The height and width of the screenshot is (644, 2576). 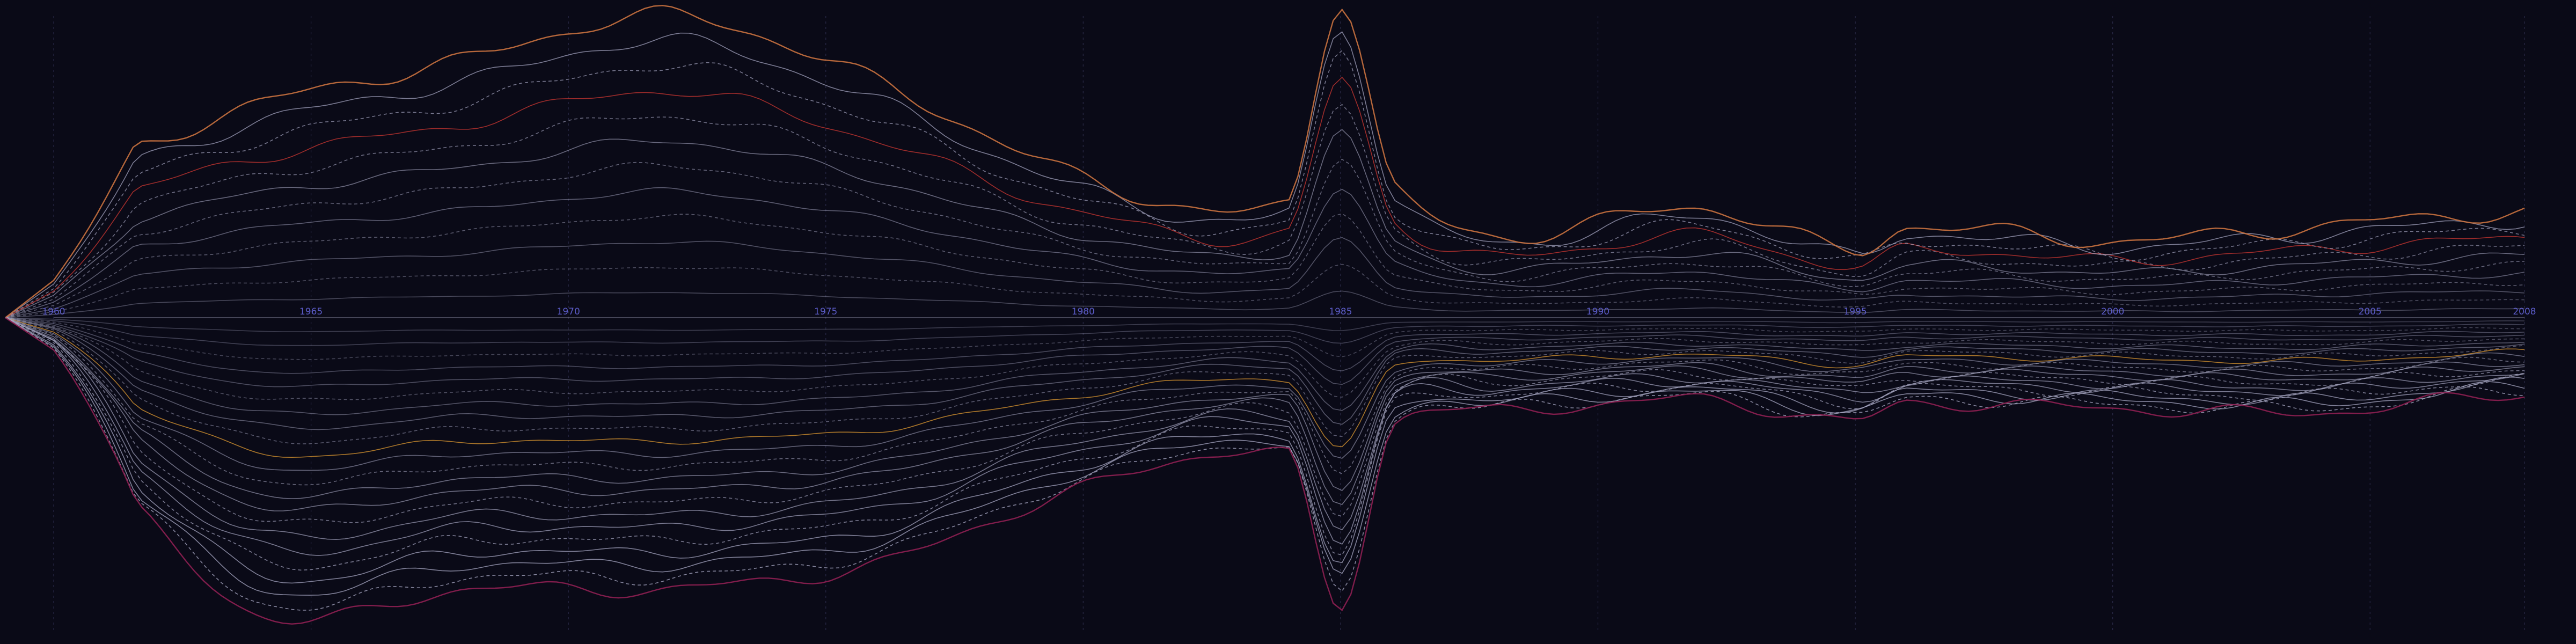 What do you see at coordinates (2112, 311) in the screenshot?
I see `tick-label-2000: 2000` at bounding box center [2112, 311].